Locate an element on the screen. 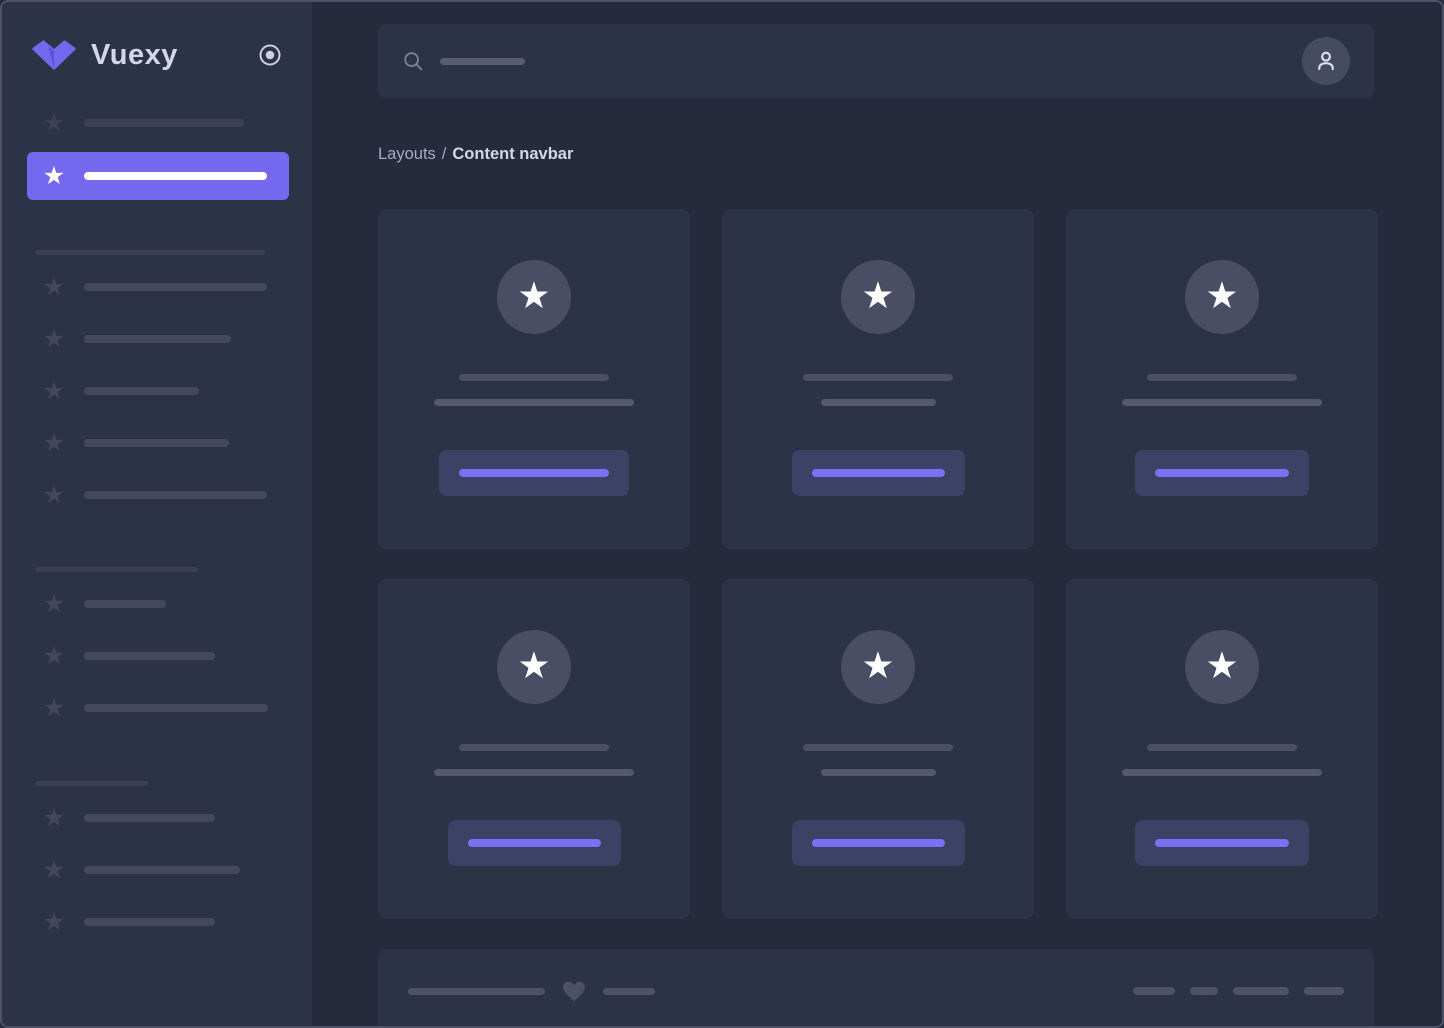 This screenshot has height=1028, width=1444. breadcrumb-parent: Layouts is located at coordinates (407, 154).